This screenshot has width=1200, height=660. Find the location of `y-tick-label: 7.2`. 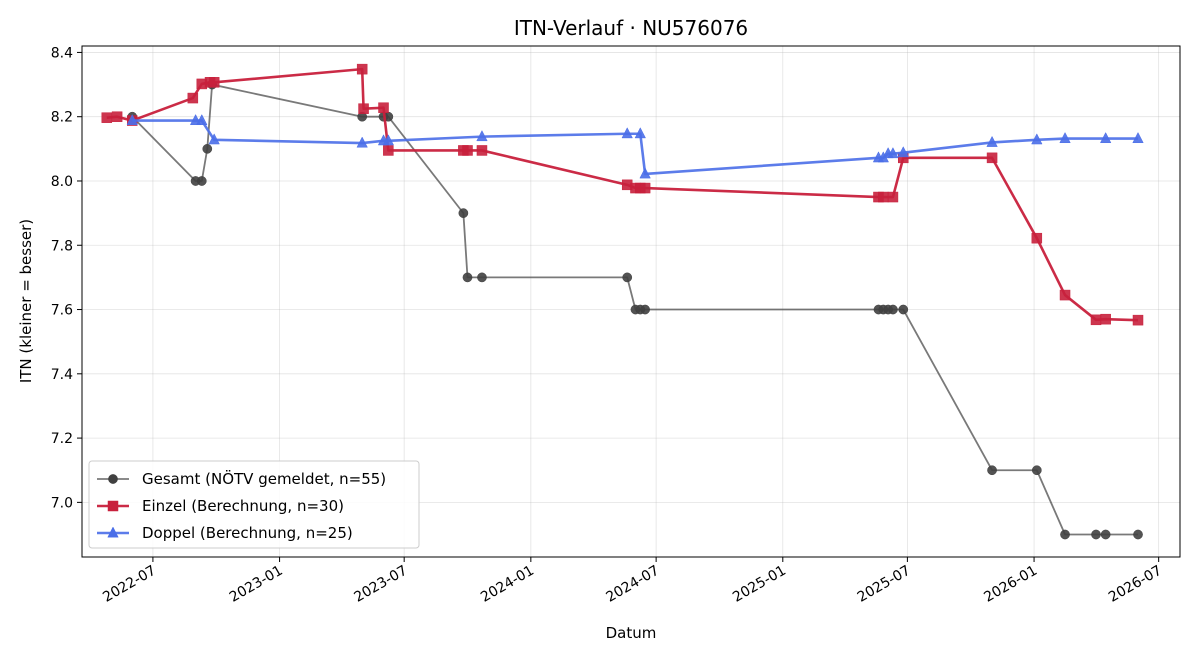

y-tick-label: 7.2 is located at coordinates (62, 439).